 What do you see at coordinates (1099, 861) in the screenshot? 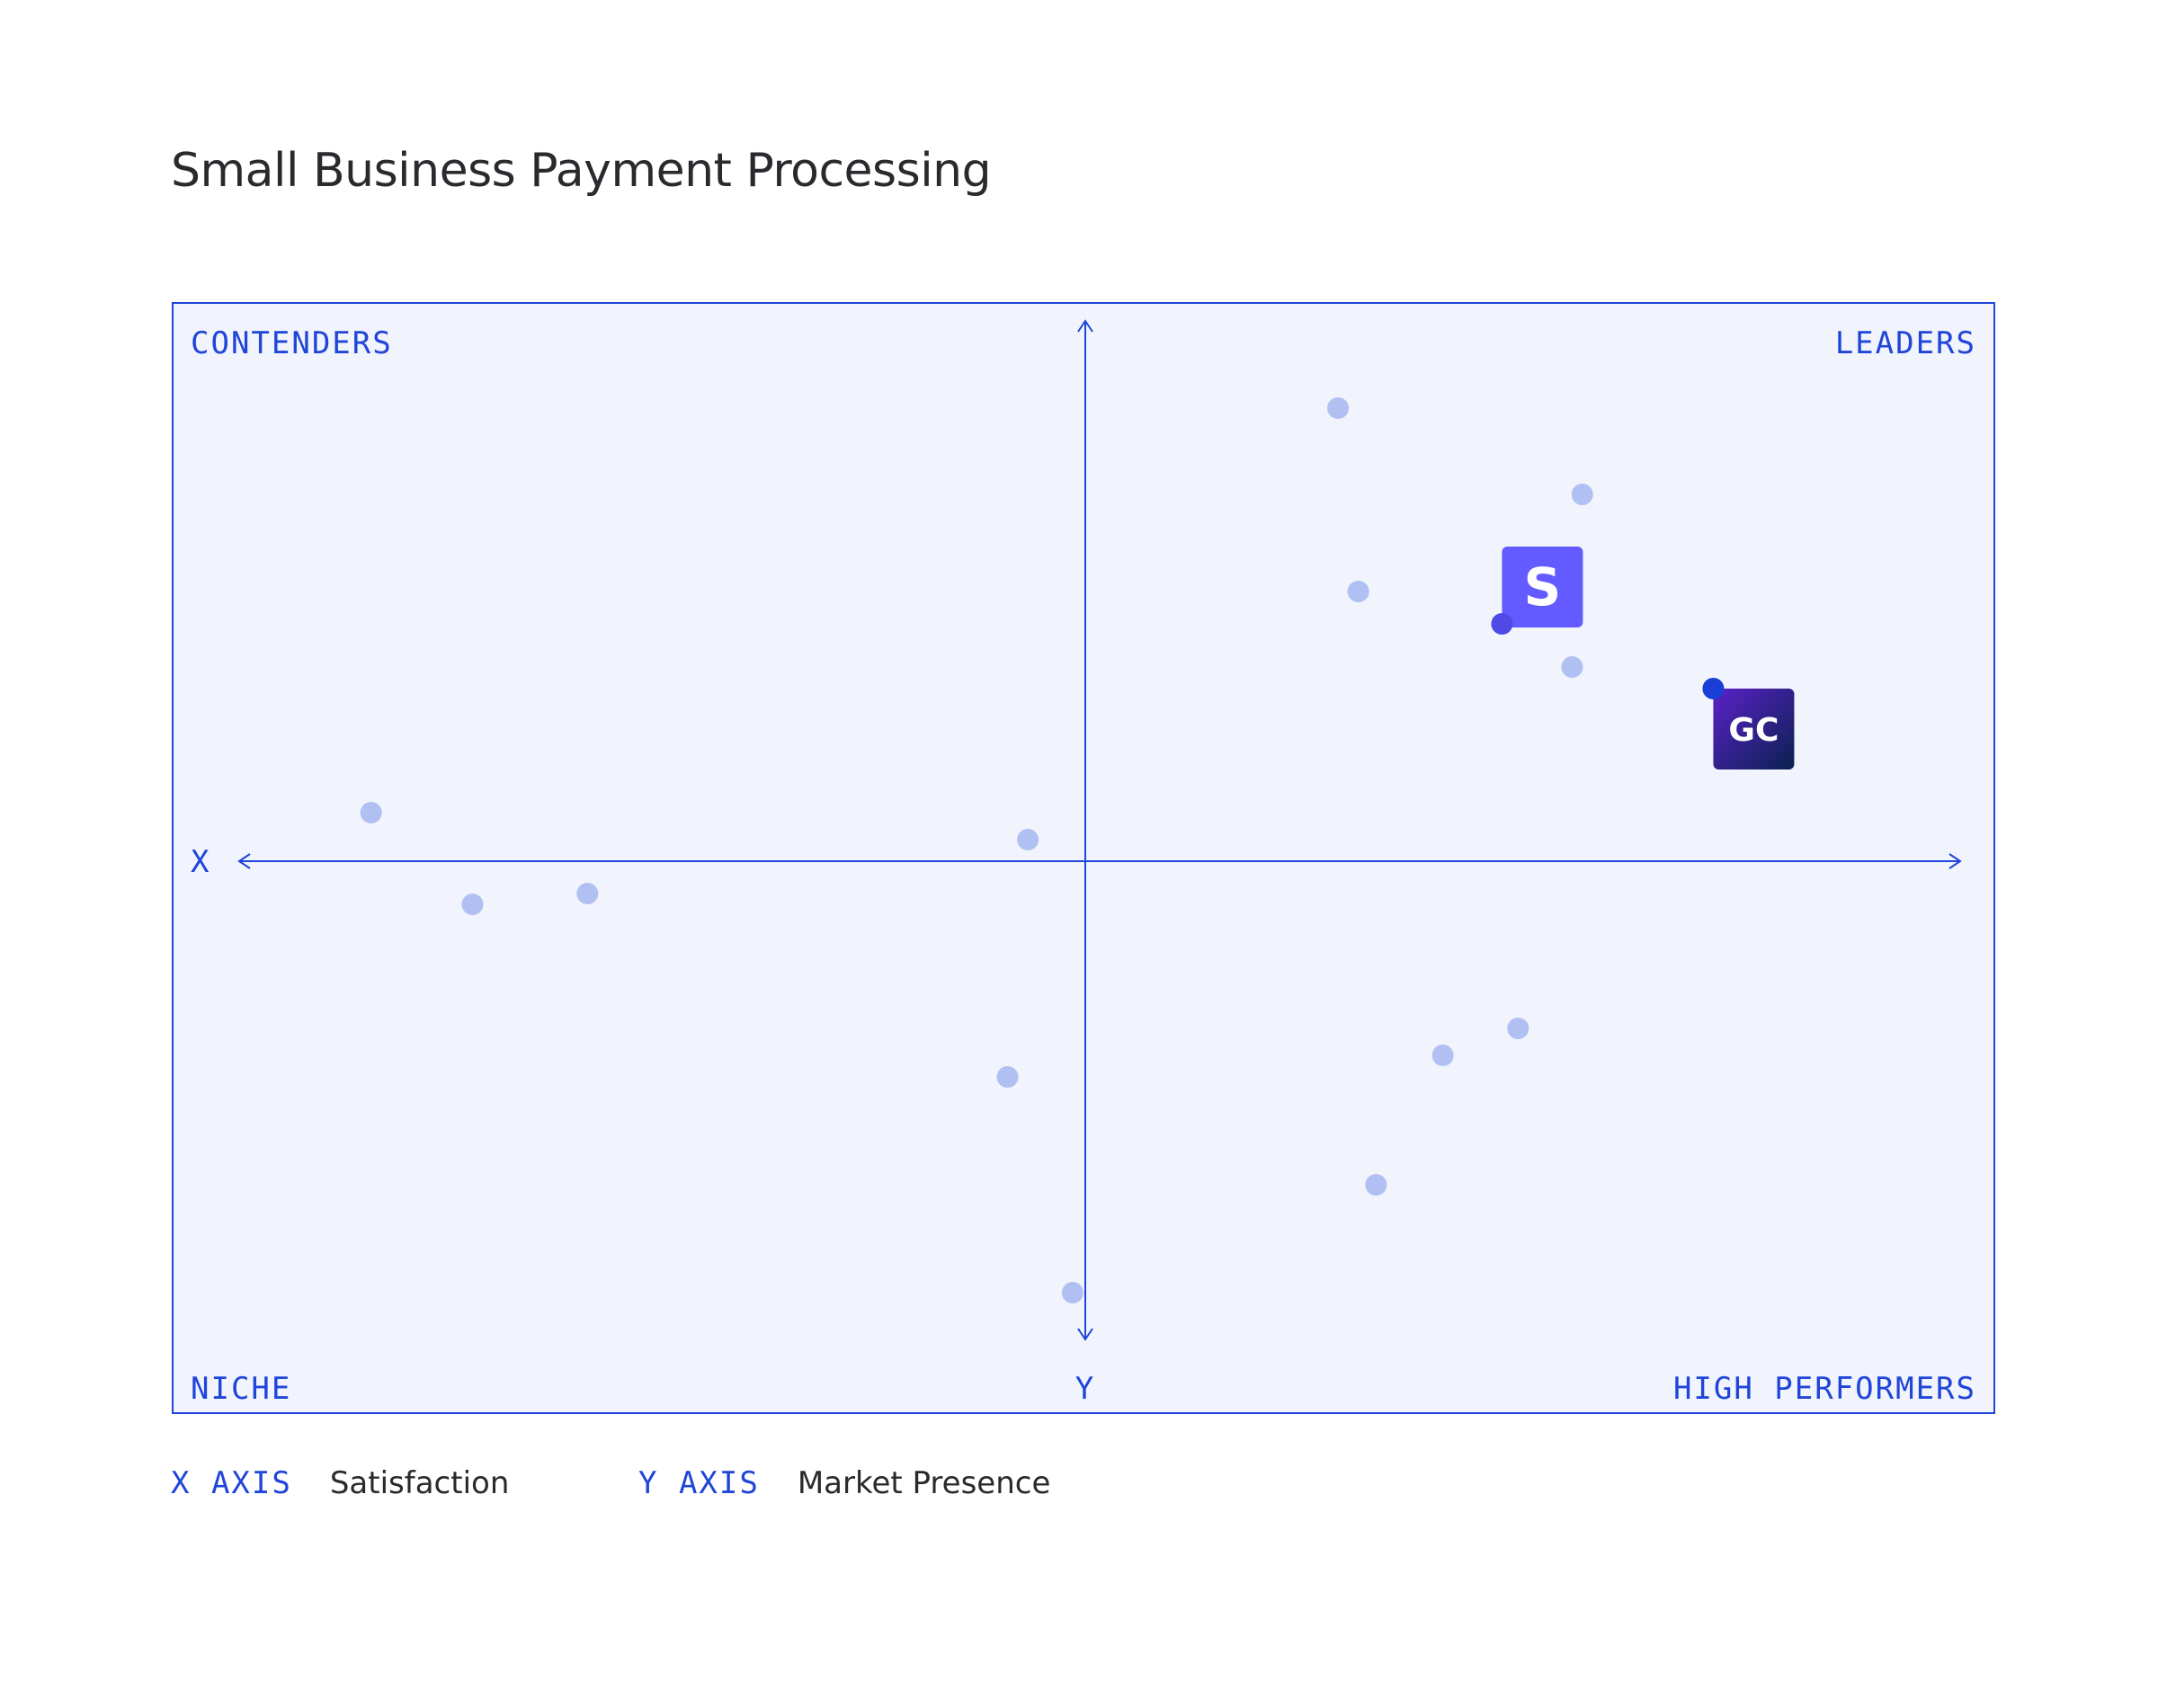
I see `x-axis` at bounding box center [1099, 861].